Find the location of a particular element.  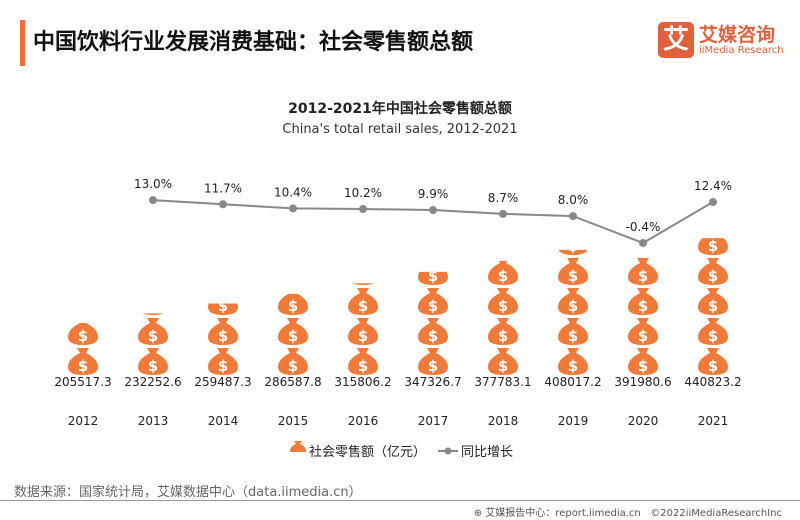

title-accent-bar is located at coordinates (22, 43).